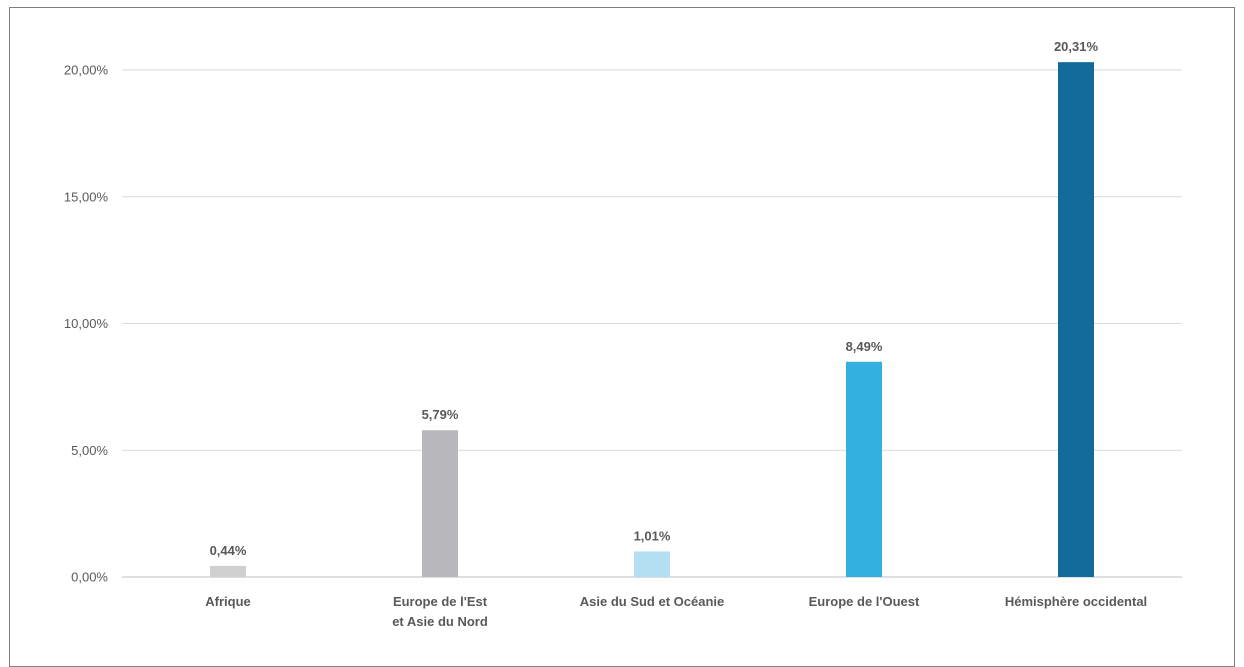 Image resolution: width=1244 pixels, height=667 pixels. Describe the element at coordinates (440, 621) in the screenshot. I see `x-tick-label: et Asie du Nord` at that location.